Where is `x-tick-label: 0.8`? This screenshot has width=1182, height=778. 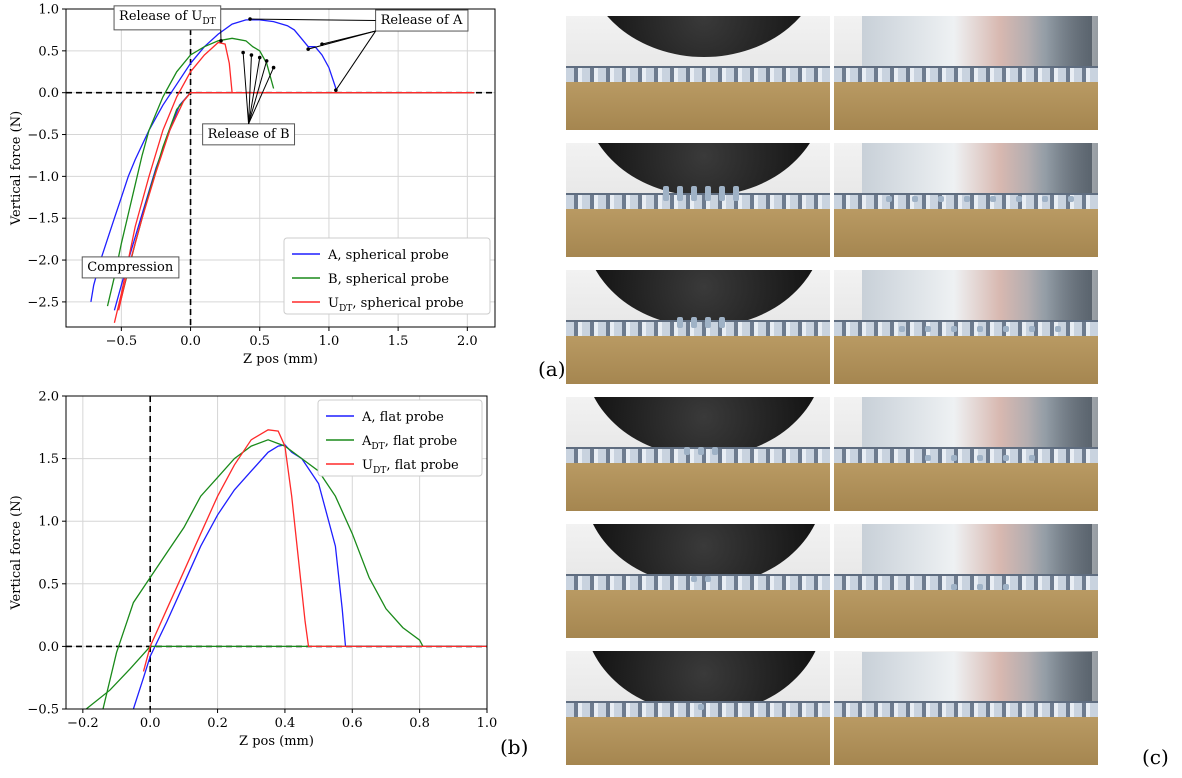
x-tick-label: 0.8 is located at coordinates (419, 723).